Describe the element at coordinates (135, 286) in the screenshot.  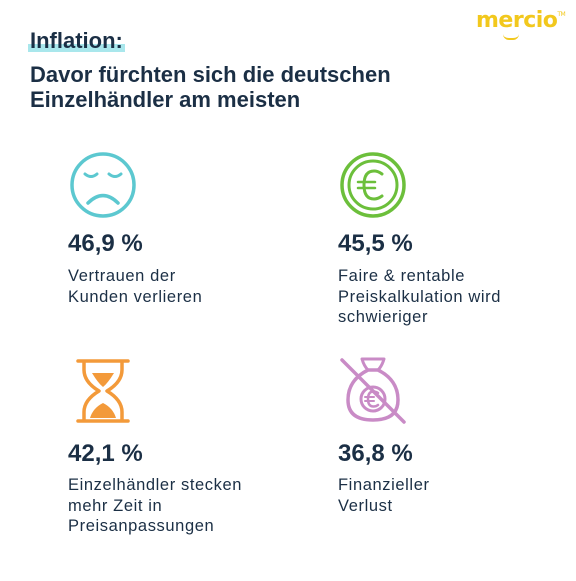
I see `stat-label: Vertrauen der Kunden verlieren` at that location.